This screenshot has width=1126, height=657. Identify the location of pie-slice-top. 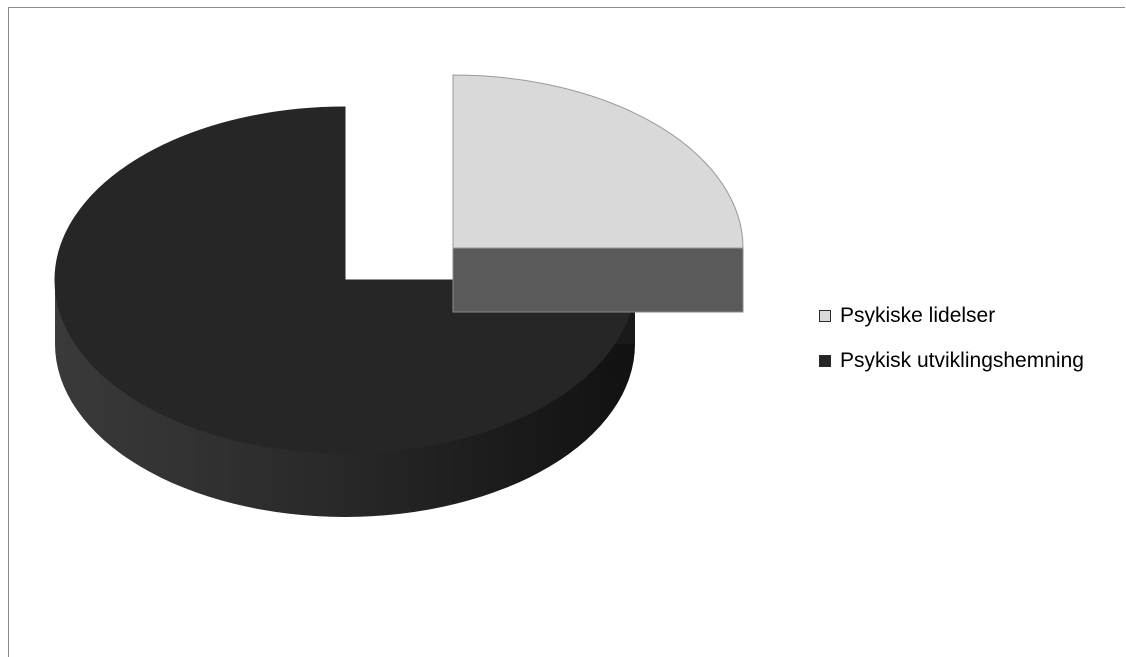
(598, 161).